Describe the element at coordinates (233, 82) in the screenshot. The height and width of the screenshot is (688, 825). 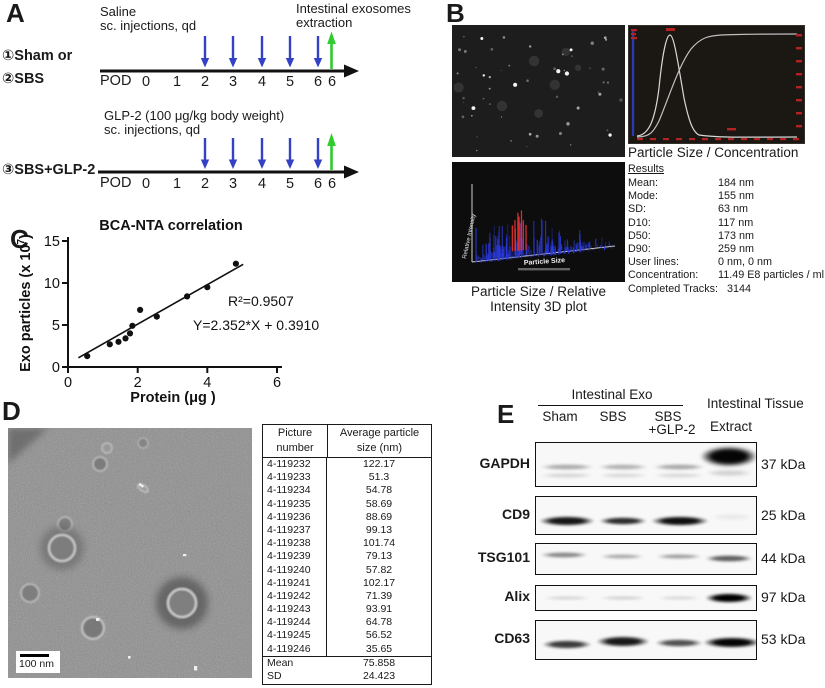
I see `timeline-tick: 3` at that location.